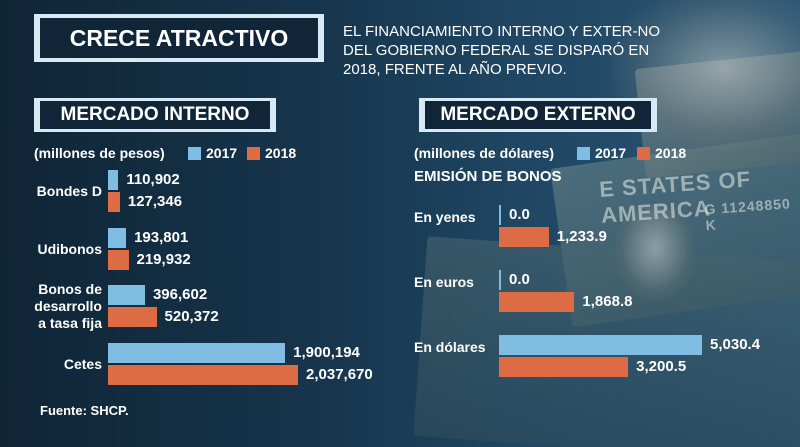 The width and height of the screenshot is (800, 447). I want to click on category-label: Udibonos, so click(69, 248).